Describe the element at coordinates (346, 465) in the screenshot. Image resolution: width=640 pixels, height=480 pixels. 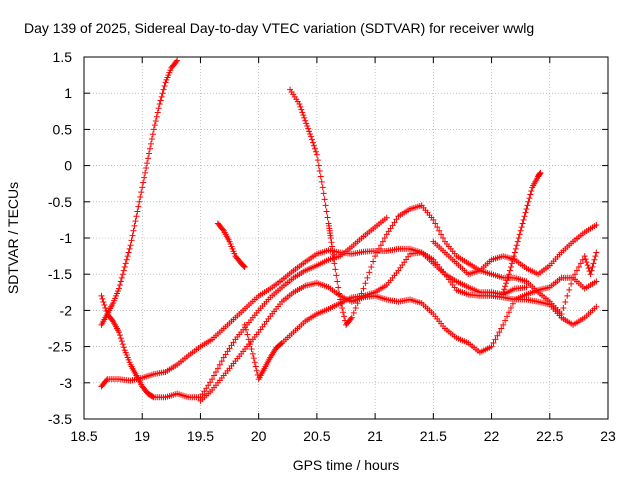
I see `x-axis-label: GPS time / hours` at that location.